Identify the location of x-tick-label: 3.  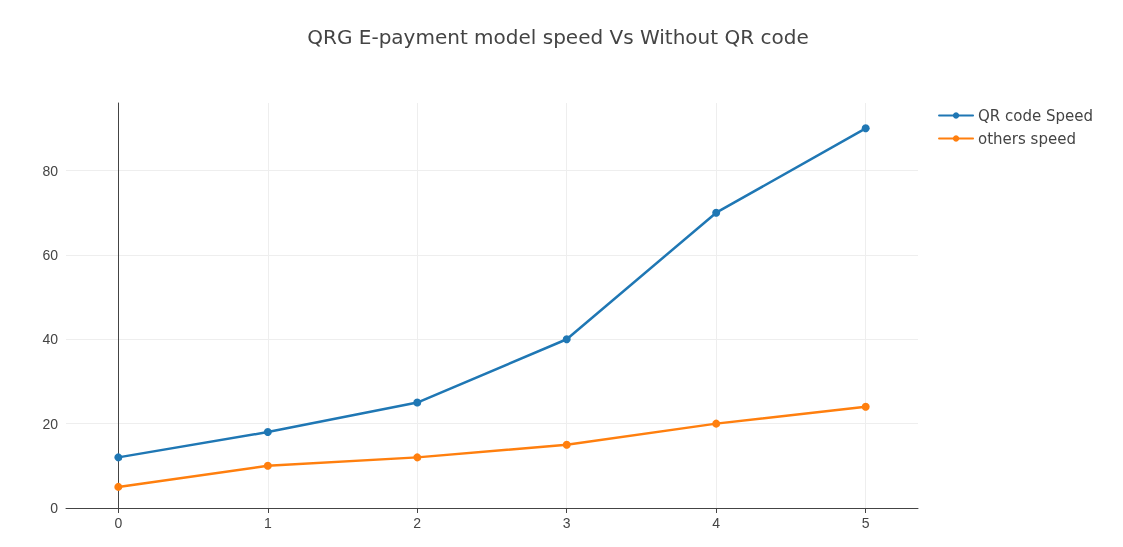
(566, 523).